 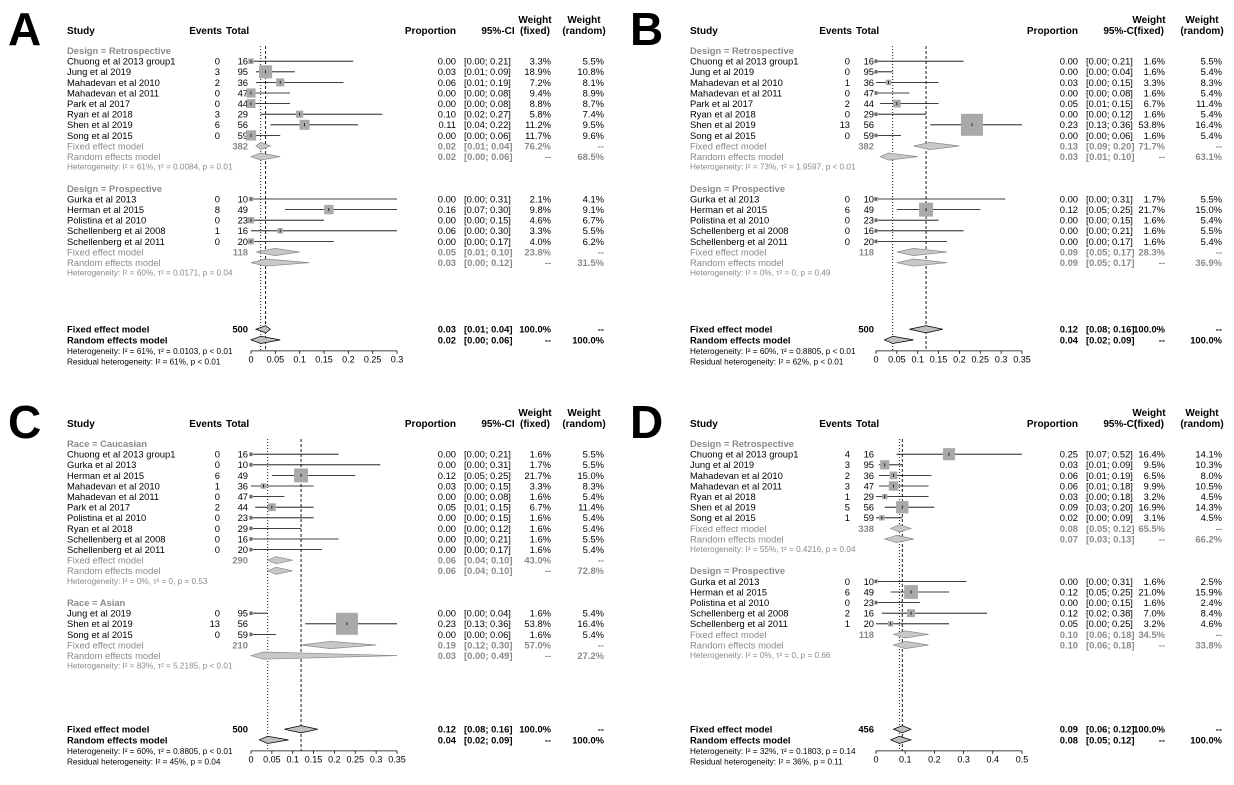 I want to click on study-ci: [0.00; 0.06], so click(x=487, y=135).